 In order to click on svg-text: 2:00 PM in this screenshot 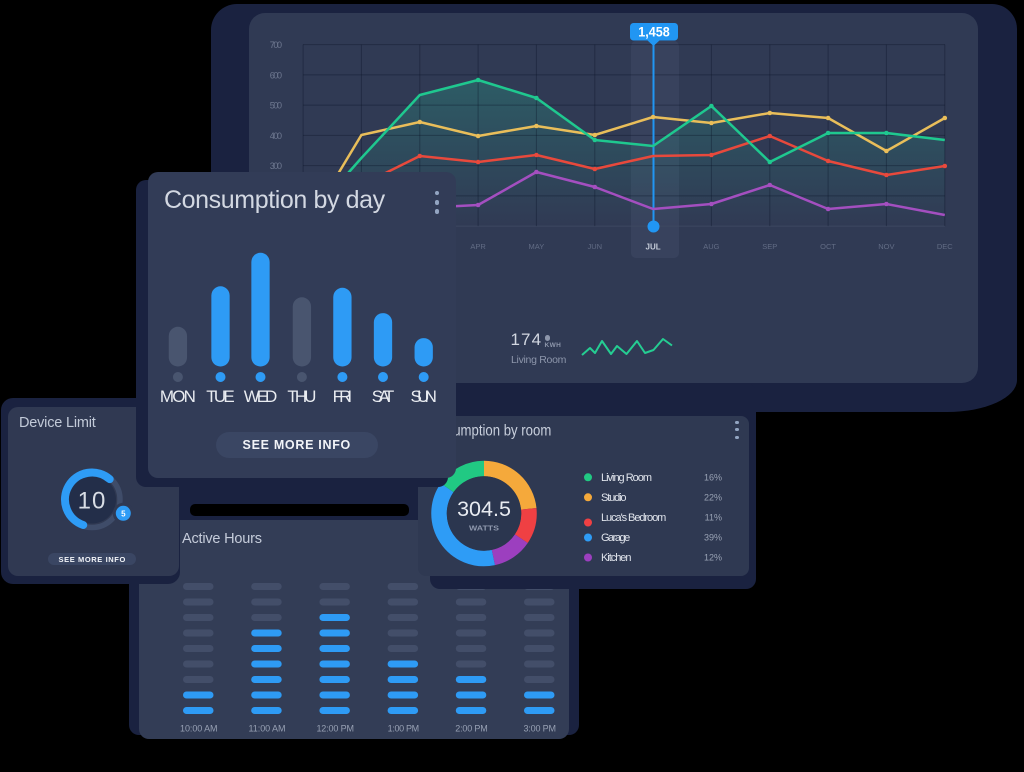, I will do `click(471, 729)`.